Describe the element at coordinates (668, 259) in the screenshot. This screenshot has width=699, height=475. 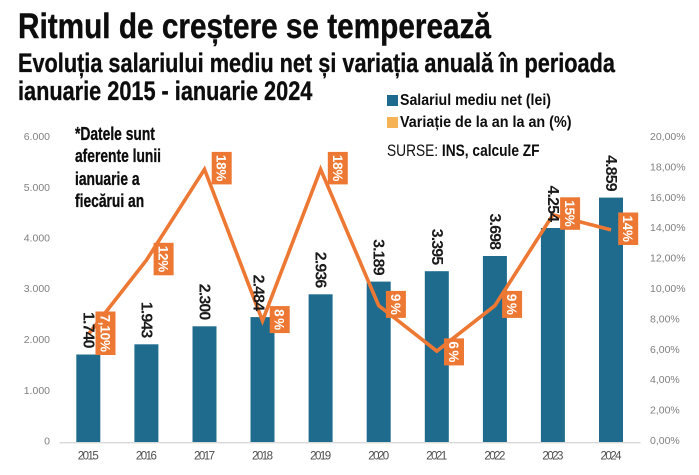
I see `svg-text: 12,00%` at that location.